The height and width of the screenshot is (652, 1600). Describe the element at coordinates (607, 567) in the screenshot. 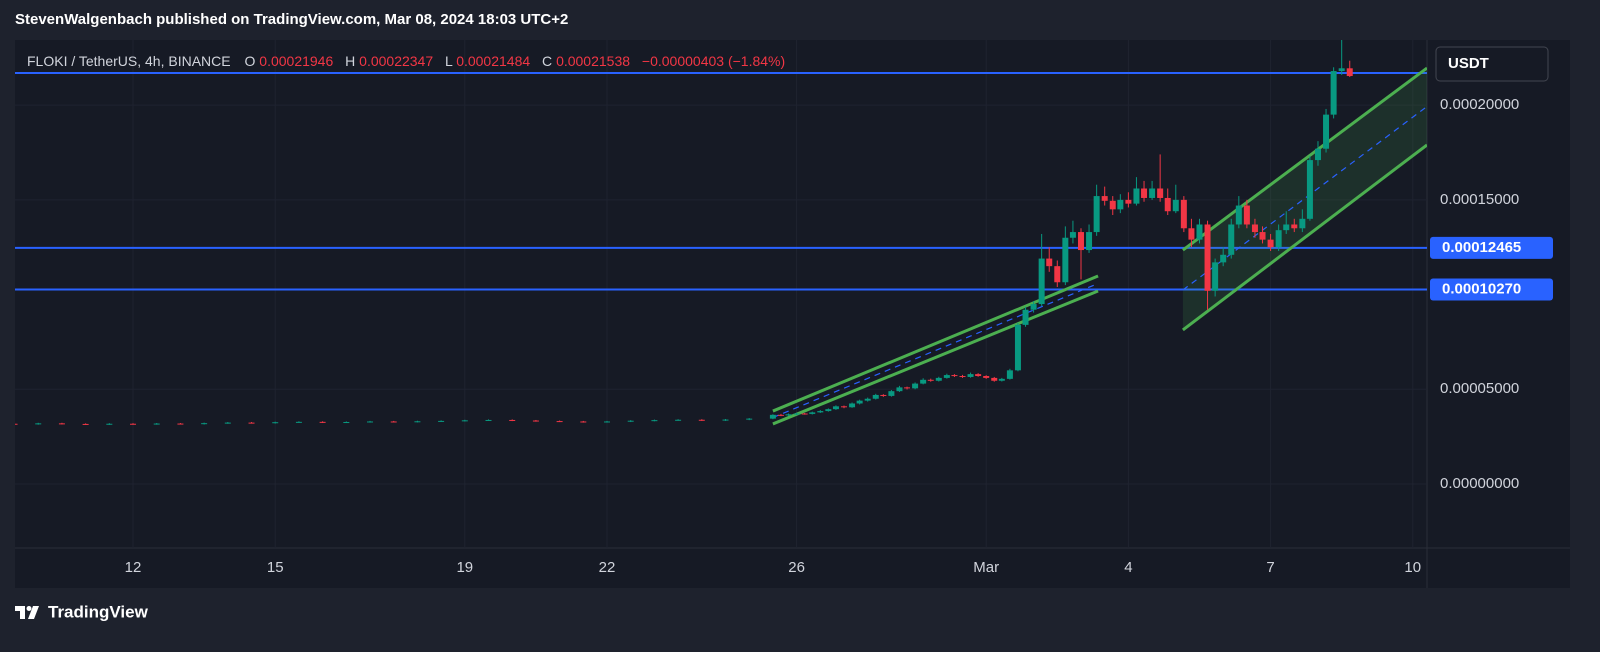

I see `x-tick-label: 22` at that location.